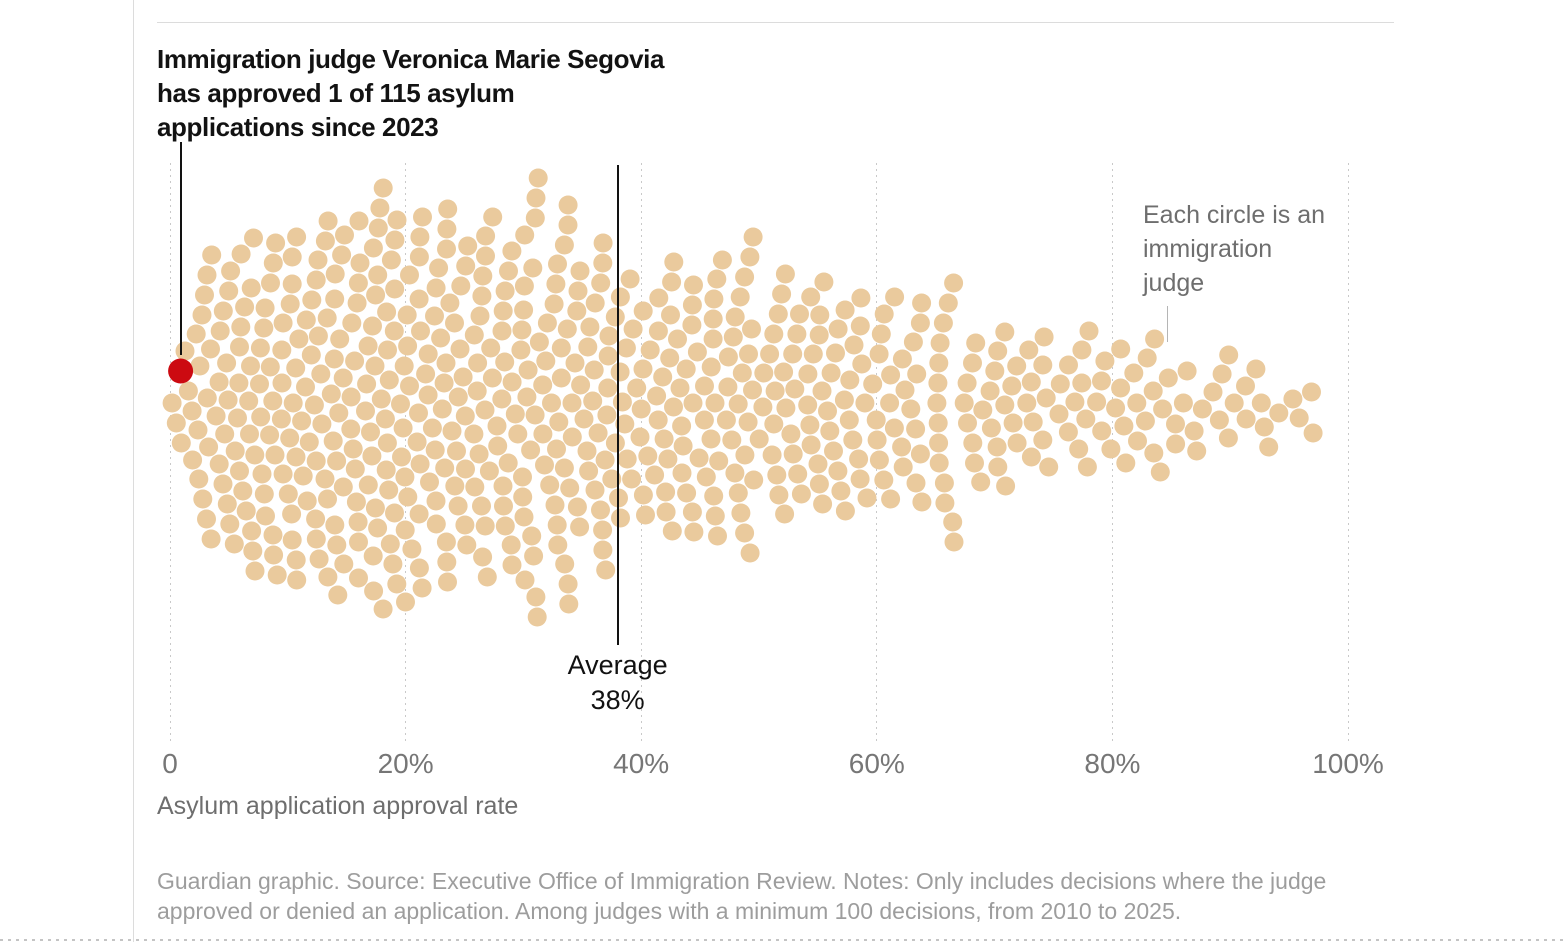  I want to click on average-label: Average 38%, so click(618, 683).